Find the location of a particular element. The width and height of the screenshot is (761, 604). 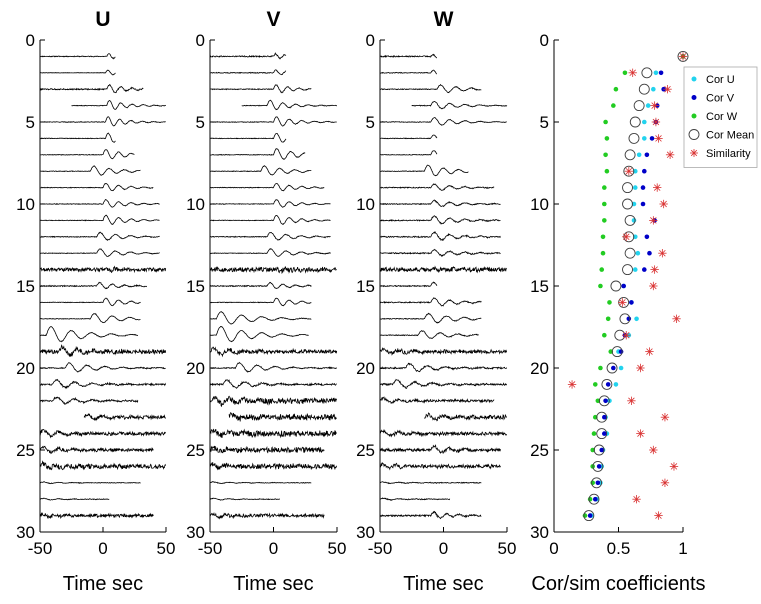

legend-label: Cor W is located at coordinates (722, 117).